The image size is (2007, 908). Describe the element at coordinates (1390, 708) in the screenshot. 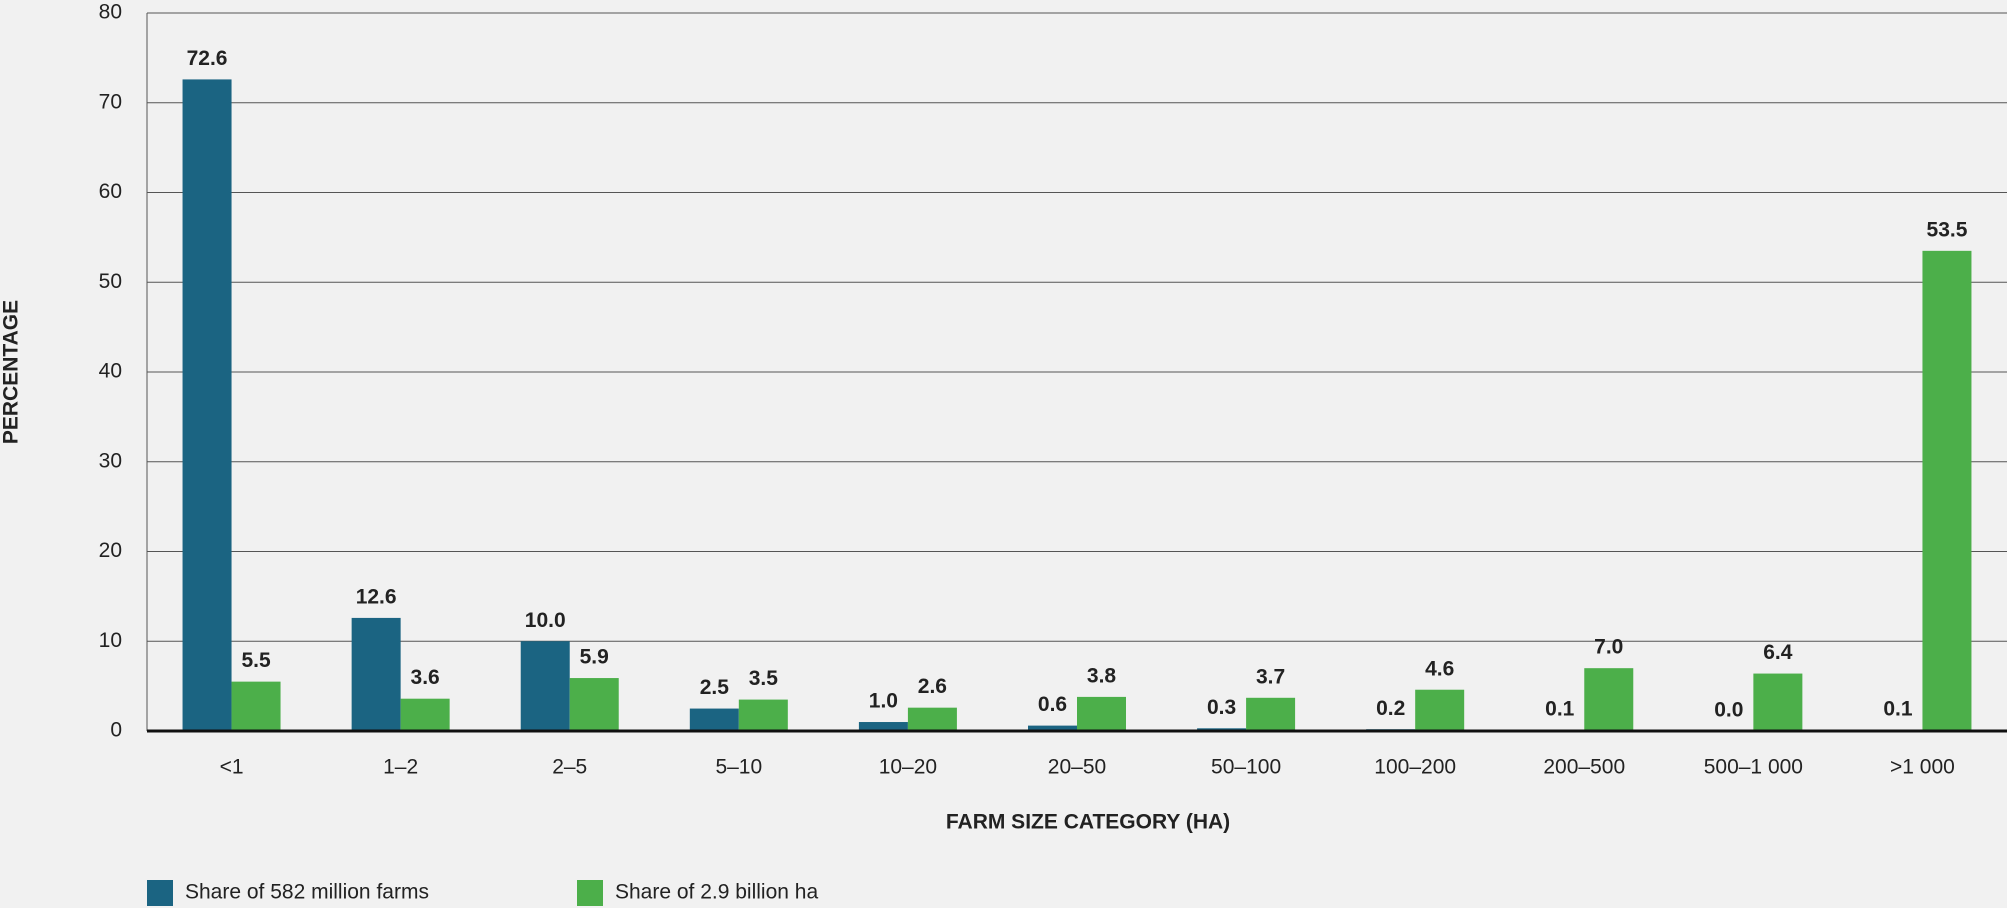

I see `value-label: 0.2` at that location.